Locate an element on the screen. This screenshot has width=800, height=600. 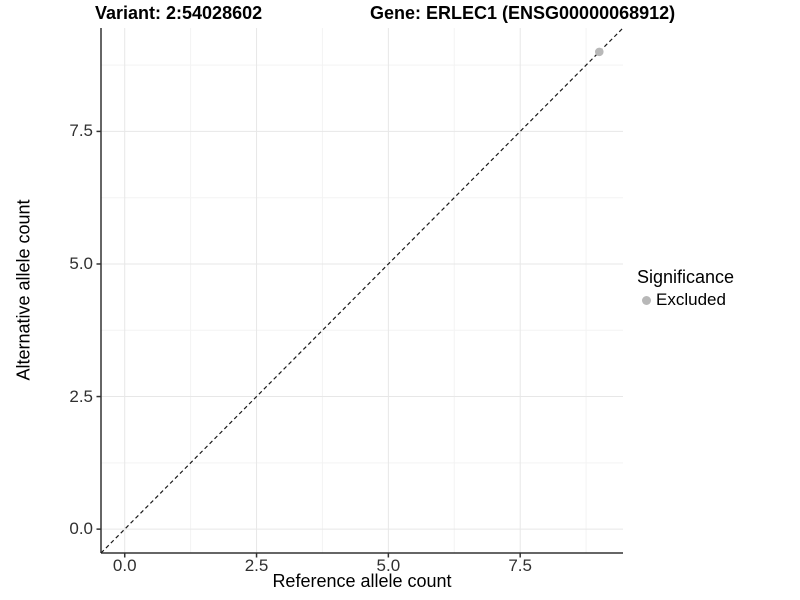
x-tick-label: 2.5 is located at coordinates (256, 565).